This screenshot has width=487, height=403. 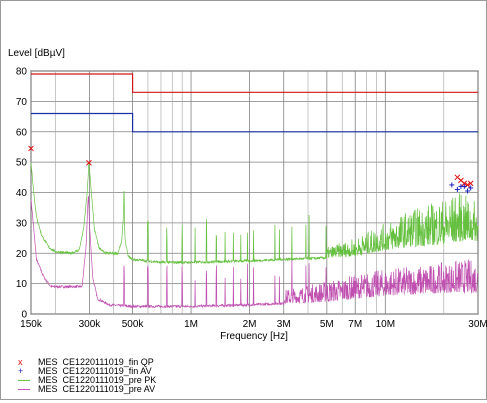 I want to click on x-tick-labels: 150k 300k 500k 1M 2M 3M 5M 7M 10M 30M, so click(x=253, y=324).